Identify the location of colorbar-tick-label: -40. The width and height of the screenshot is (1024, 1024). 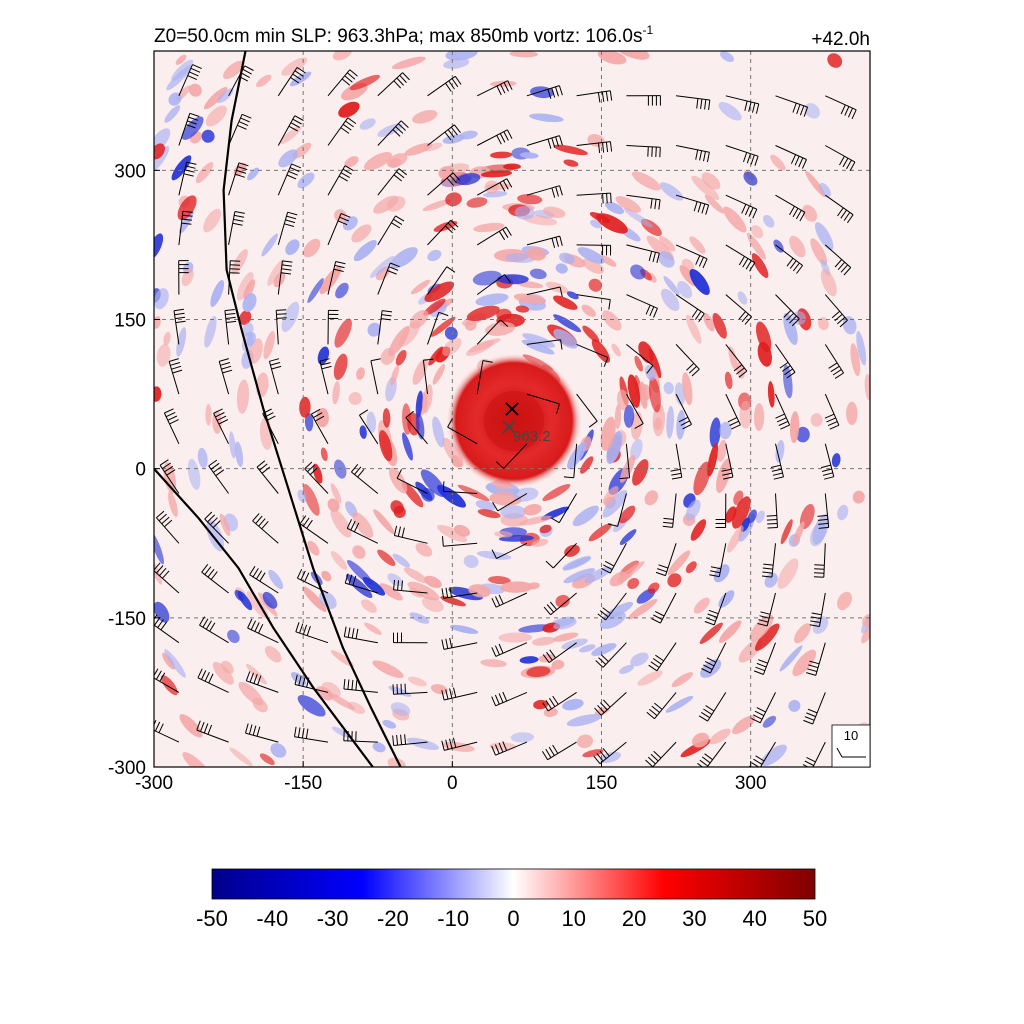
(272, 918).